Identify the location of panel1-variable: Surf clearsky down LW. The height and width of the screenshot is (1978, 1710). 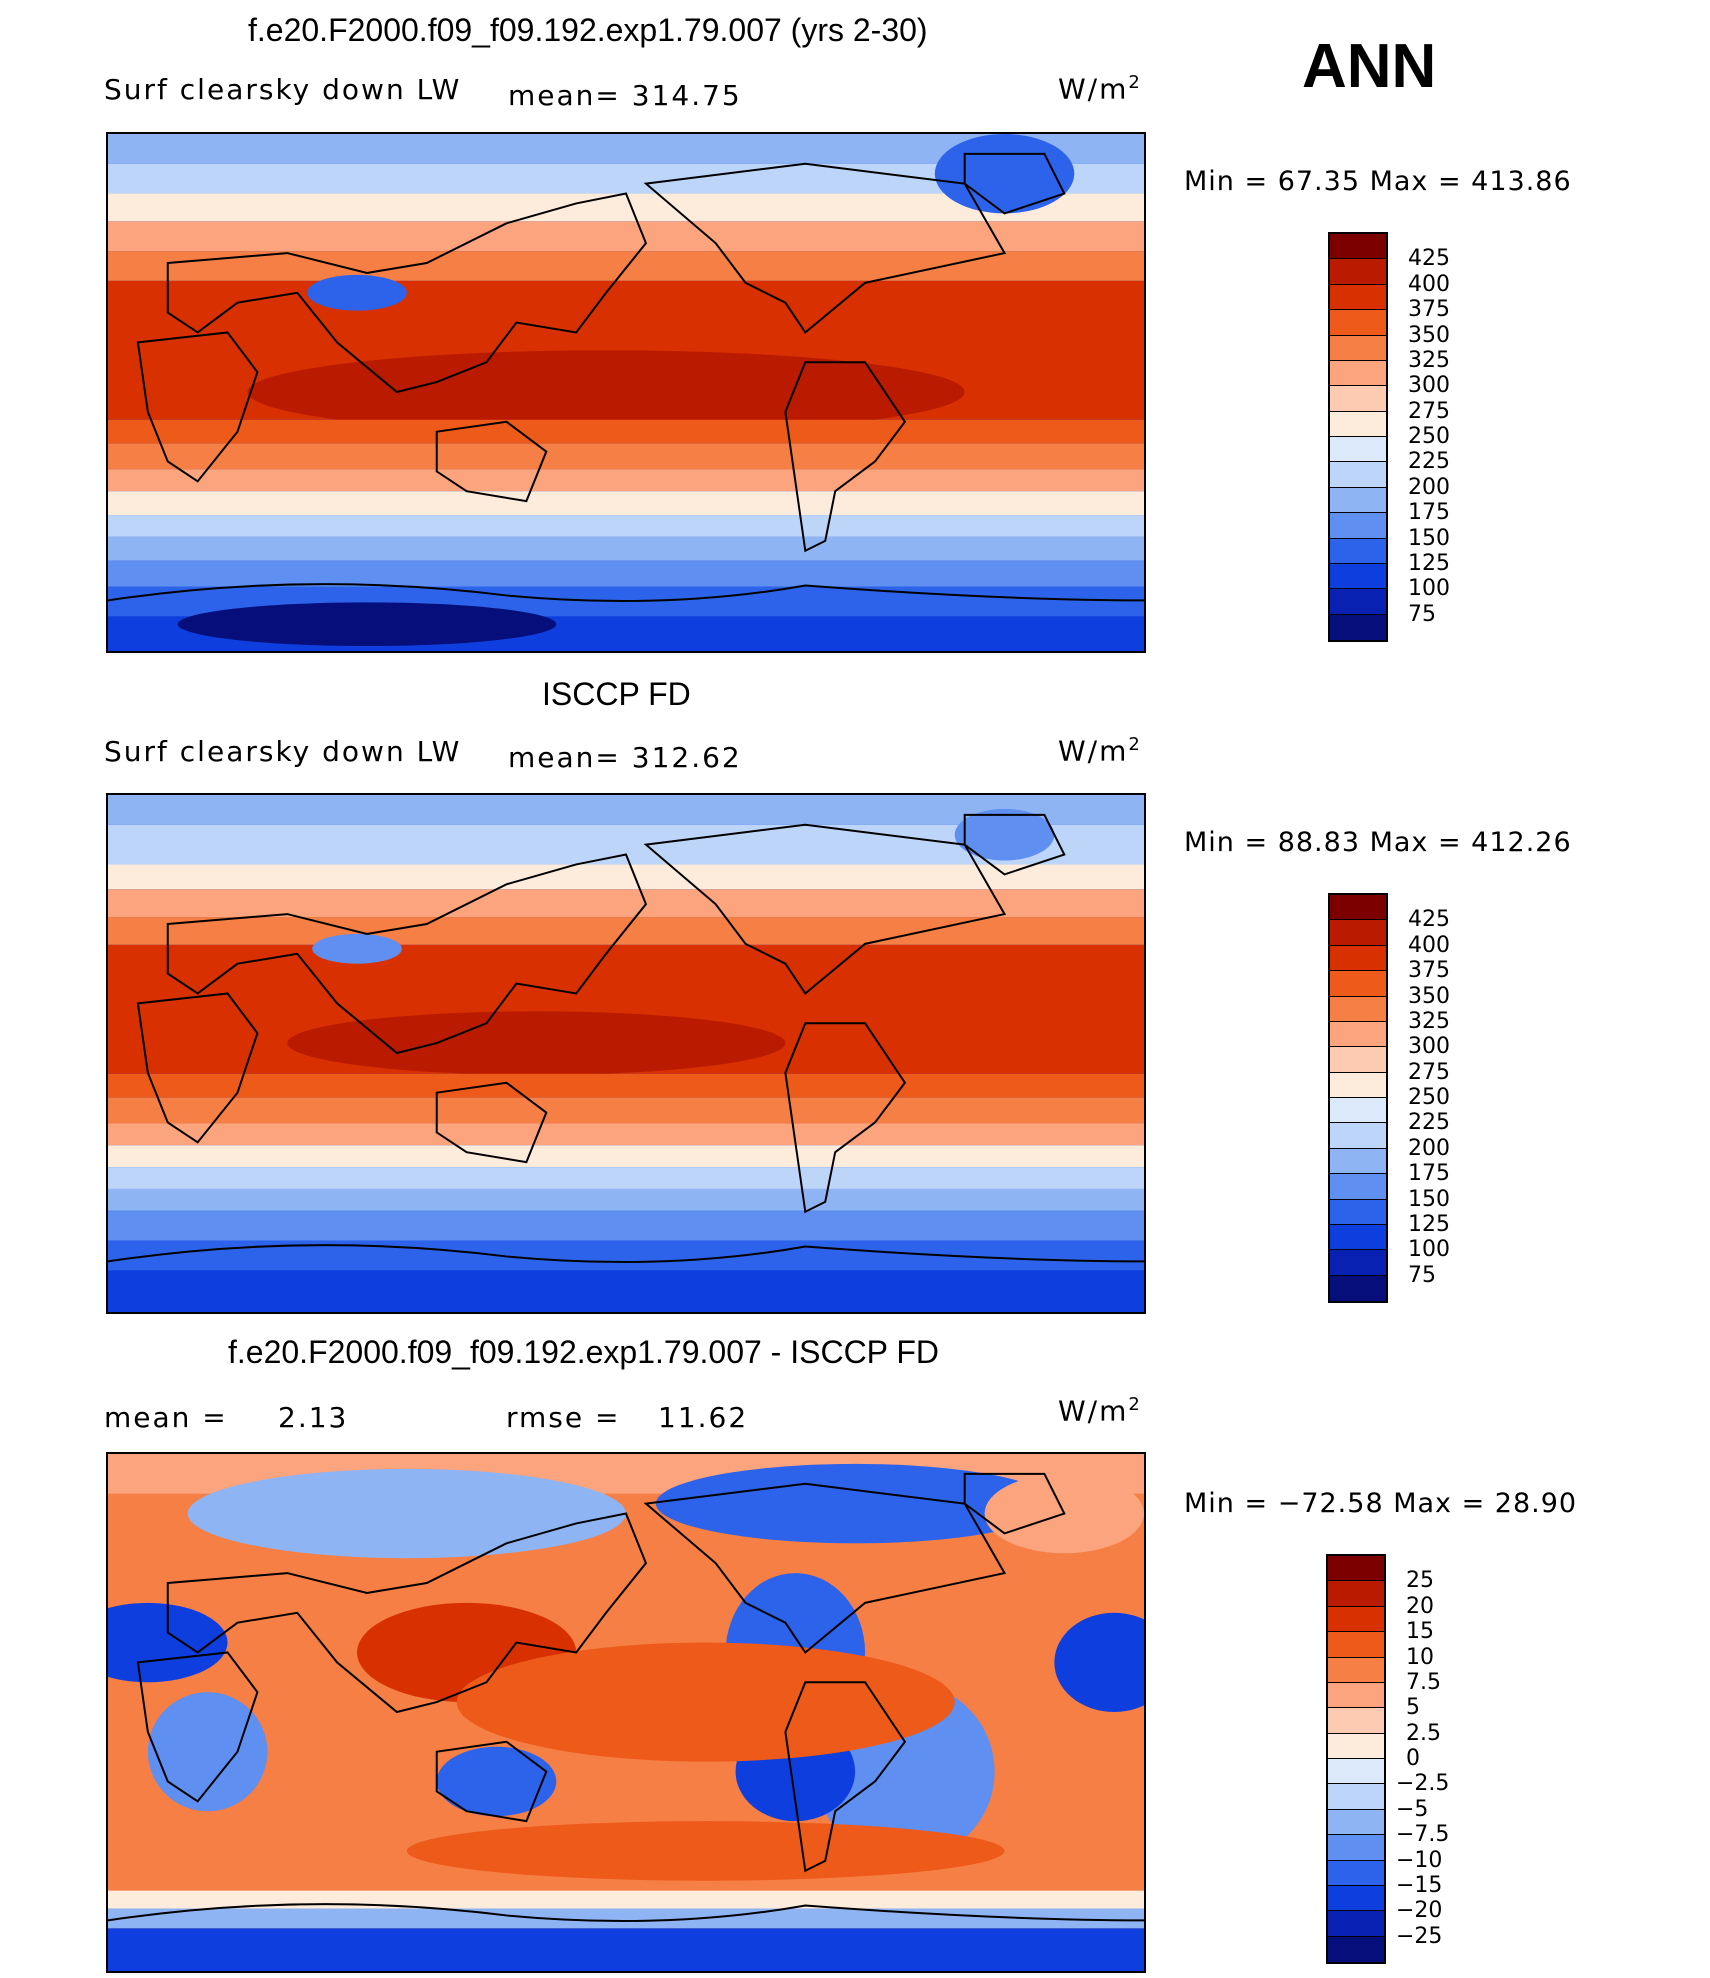
(283, 89).